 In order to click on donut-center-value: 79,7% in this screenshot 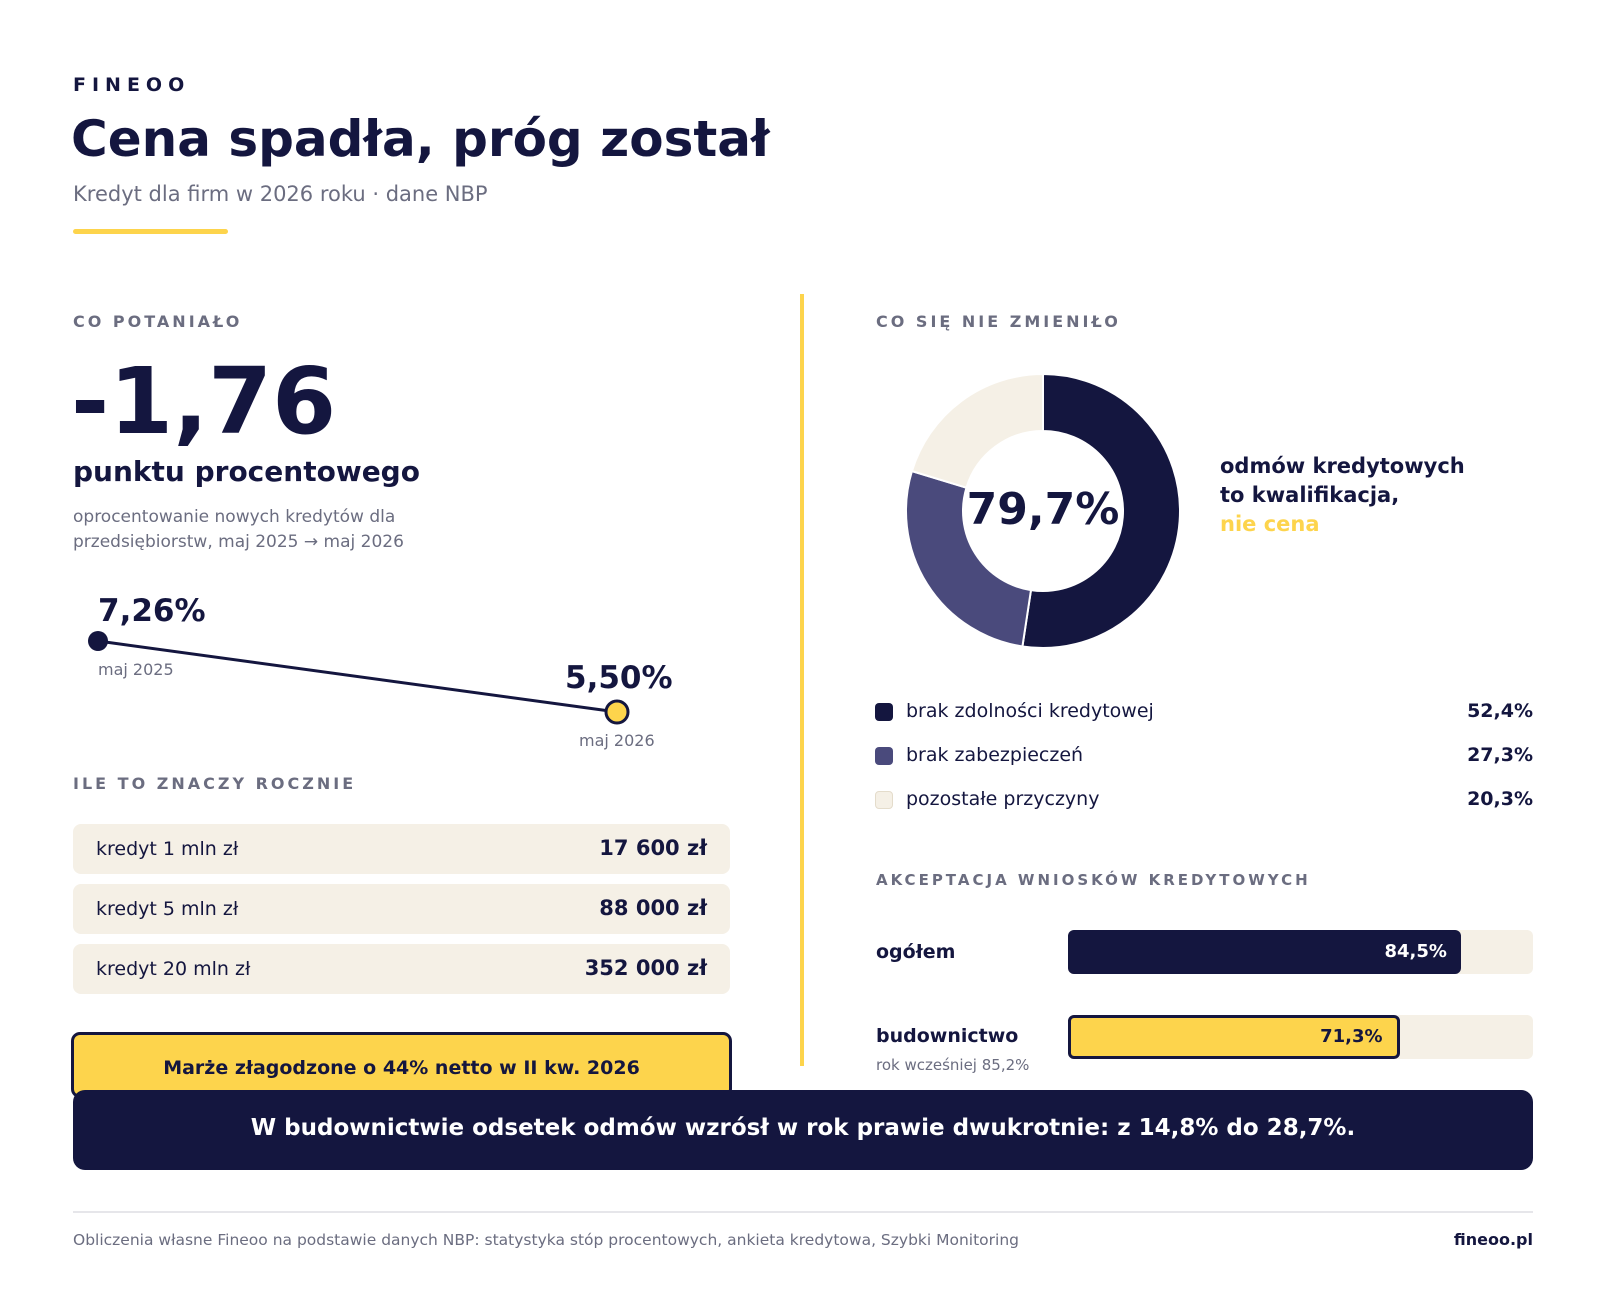, I will do `click(1043, 509)`.